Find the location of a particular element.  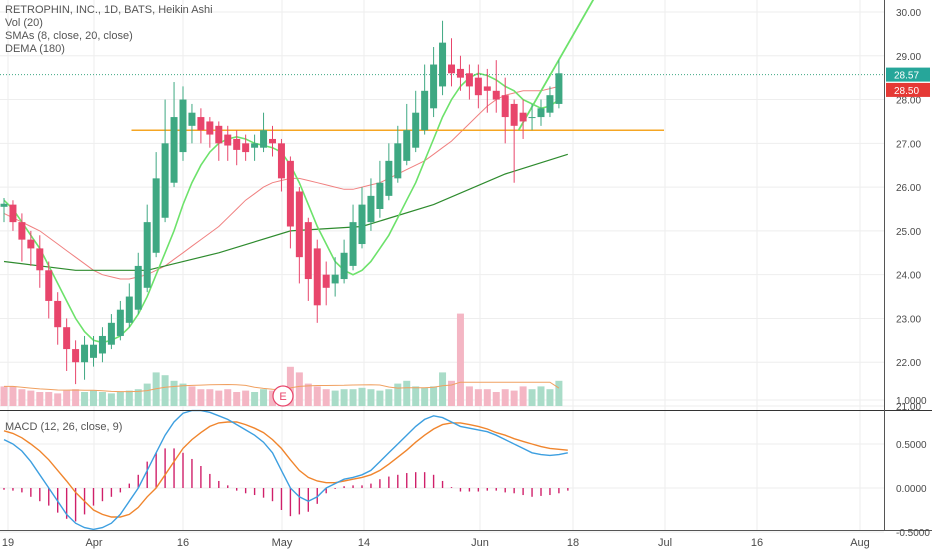

price-tick-label: 24.00 is located at coordinates (908, 276).